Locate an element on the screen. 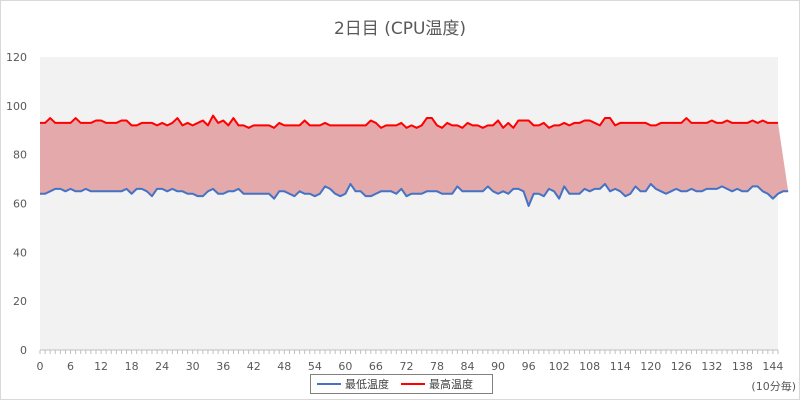 This screenshot has height=400, width=800. x-tick-label: 90 is located at coordinates (498, 366).